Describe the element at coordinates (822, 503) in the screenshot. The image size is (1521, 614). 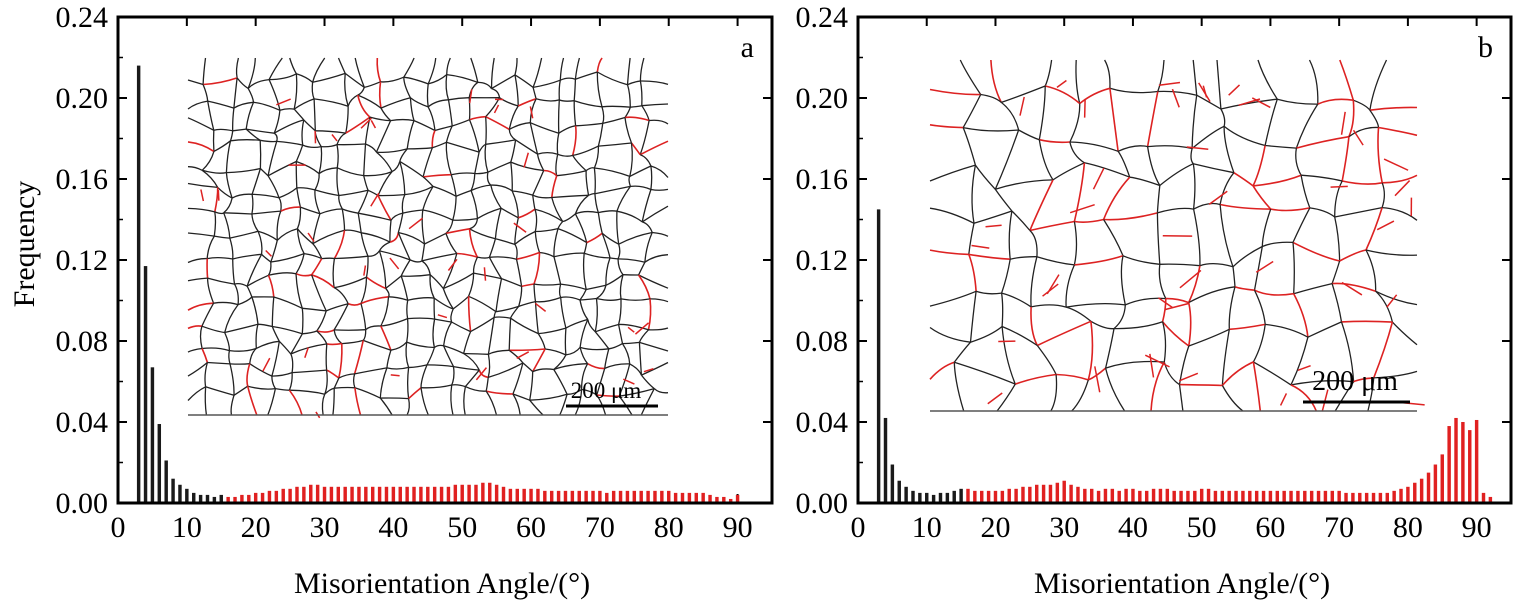
I see `y-tick-label: 0.00` at that location.